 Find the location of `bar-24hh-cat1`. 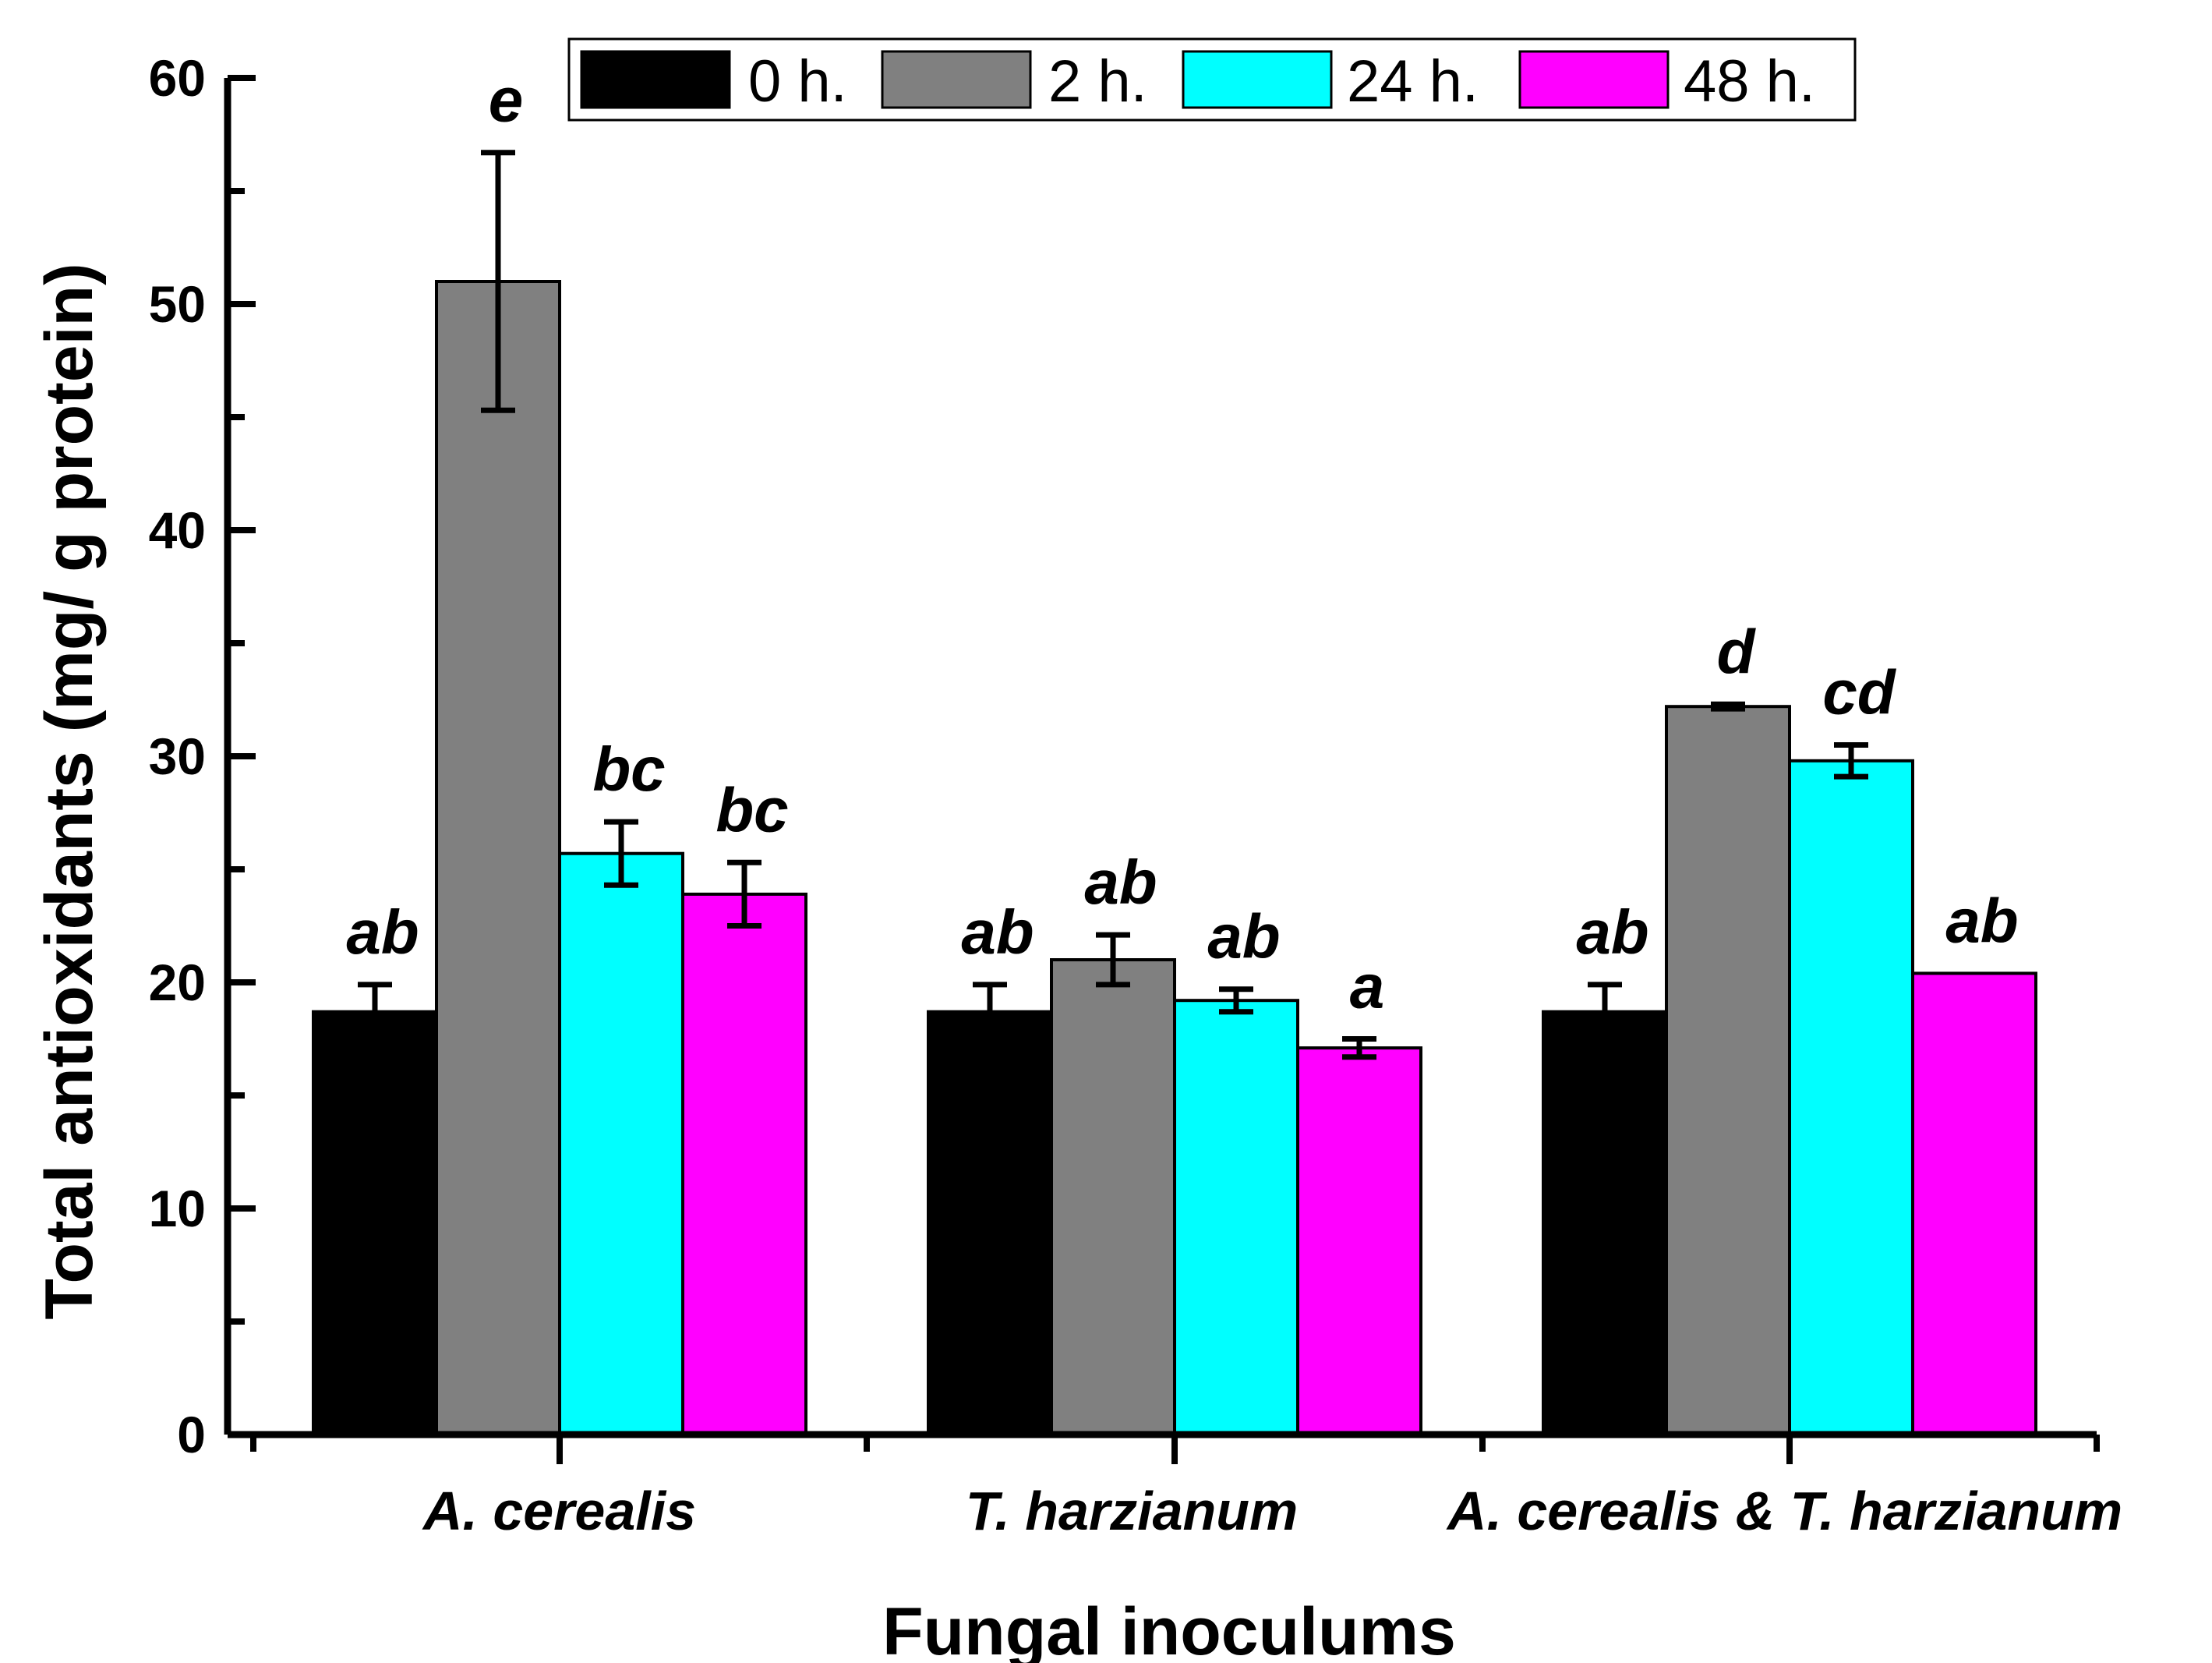

bar-24hh-cat1 is located at coordinates (621, 1143).